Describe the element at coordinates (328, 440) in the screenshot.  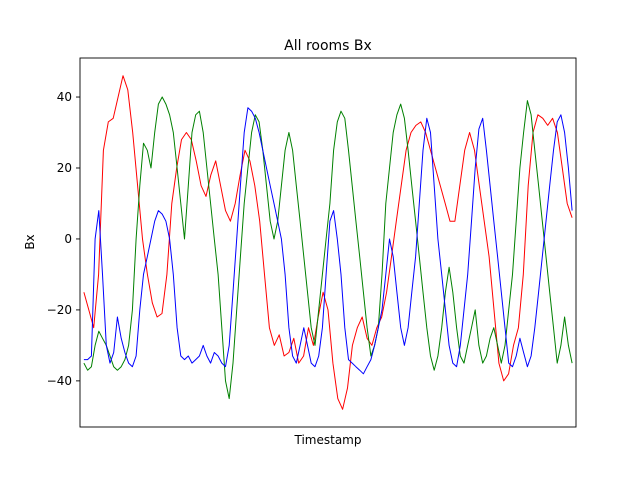
I see `x-axis-label: Timestamp` at that location.